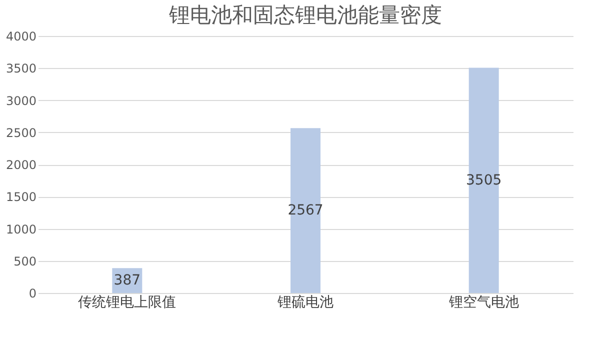  Describe the element at coordinates (21, 229) in the screenshot. I see `y-tick-label: 1000` at that location.